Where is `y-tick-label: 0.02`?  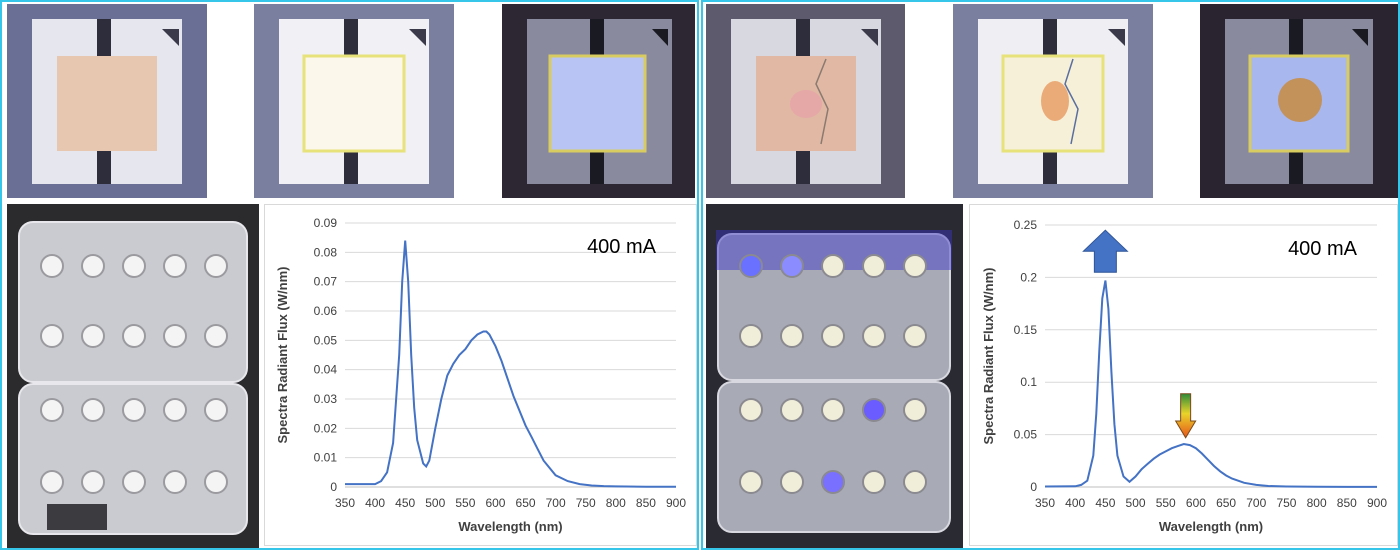 y-tick-label: 0.02 is located at coordinates (326, 428).